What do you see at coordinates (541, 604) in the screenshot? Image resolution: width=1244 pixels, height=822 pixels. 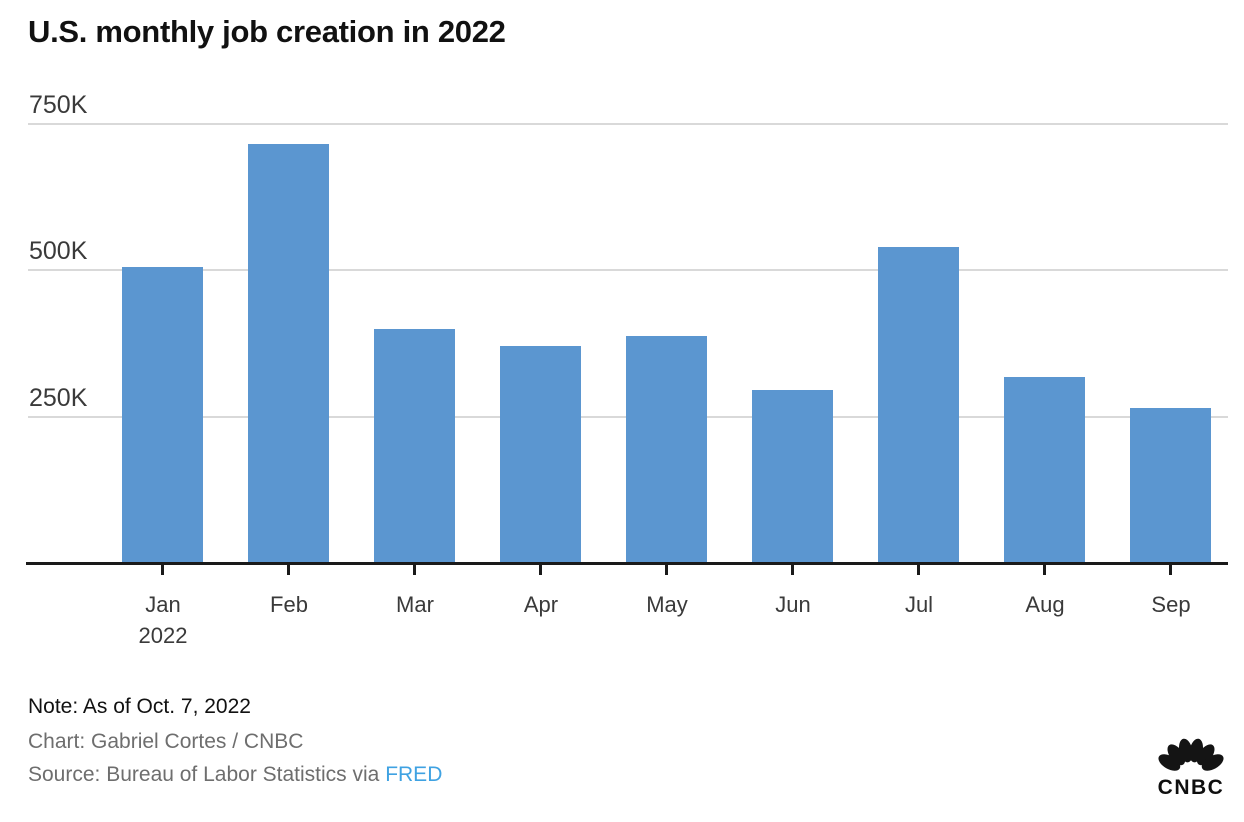 I see `x-axis-label-apr: Apr` at bounding box center [541, 604].